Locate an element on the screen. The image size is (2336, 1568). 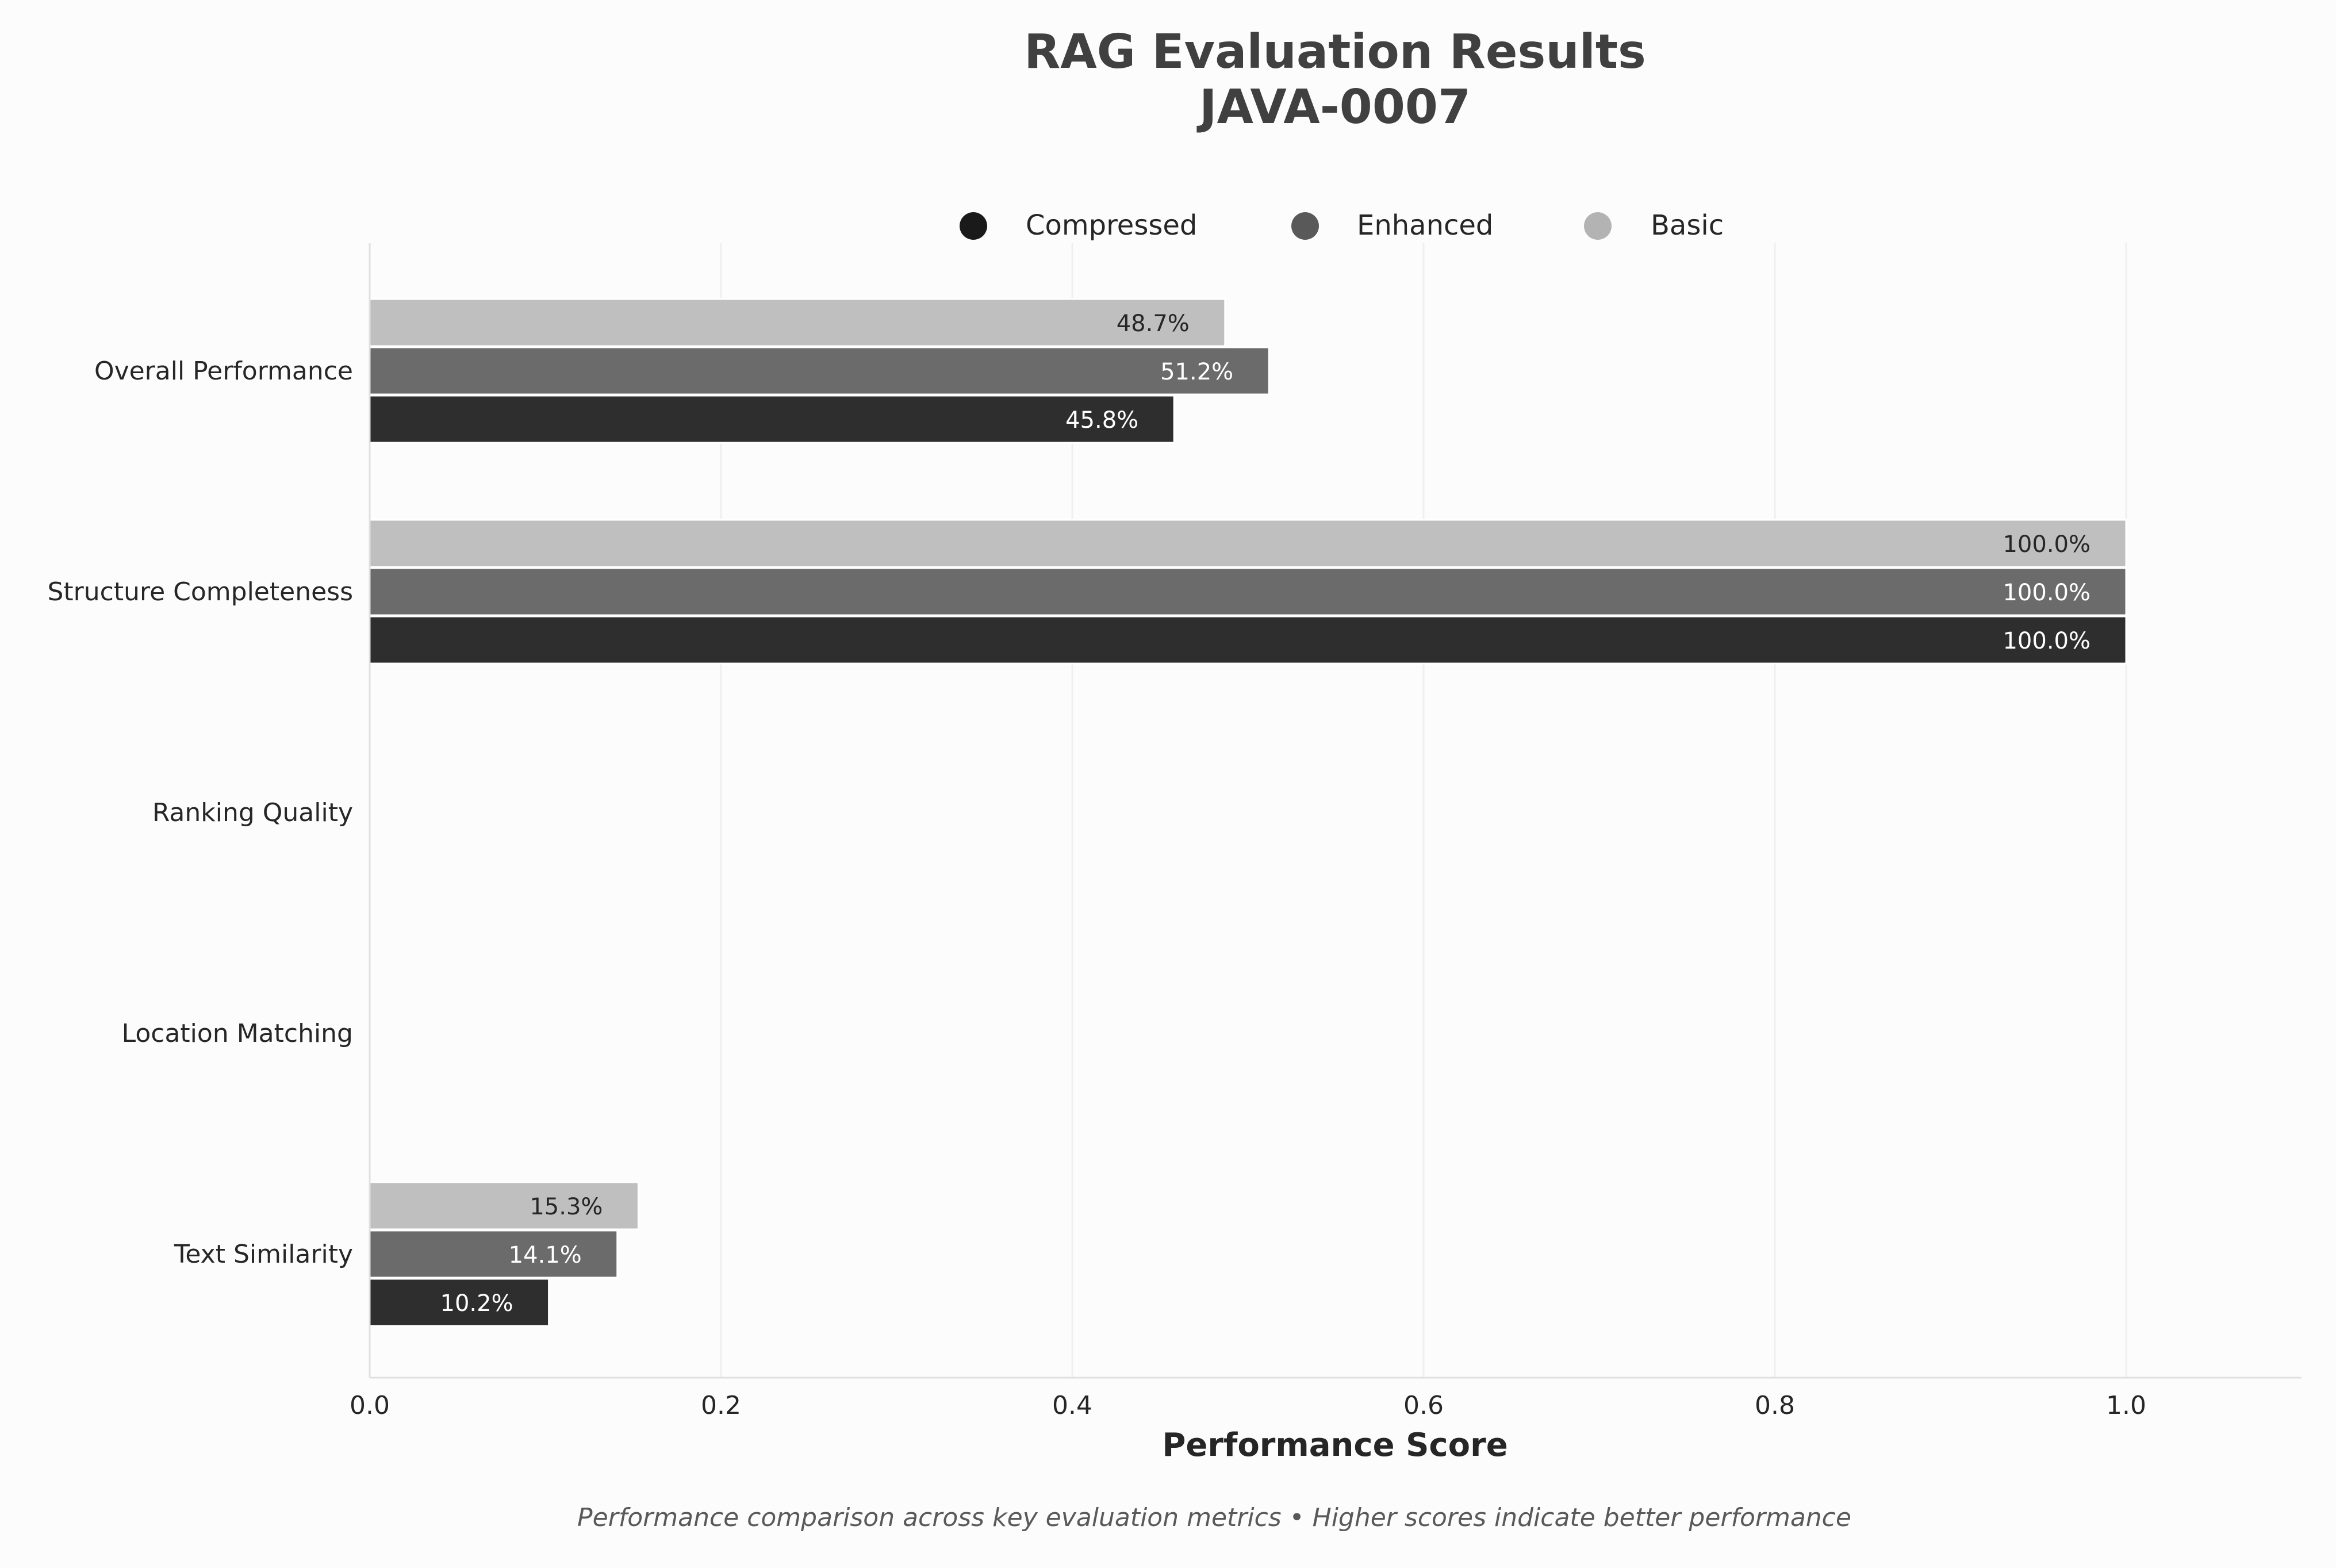
data-label-basic-overall-performance: 48.7% is located at coordinates (1153, 323).